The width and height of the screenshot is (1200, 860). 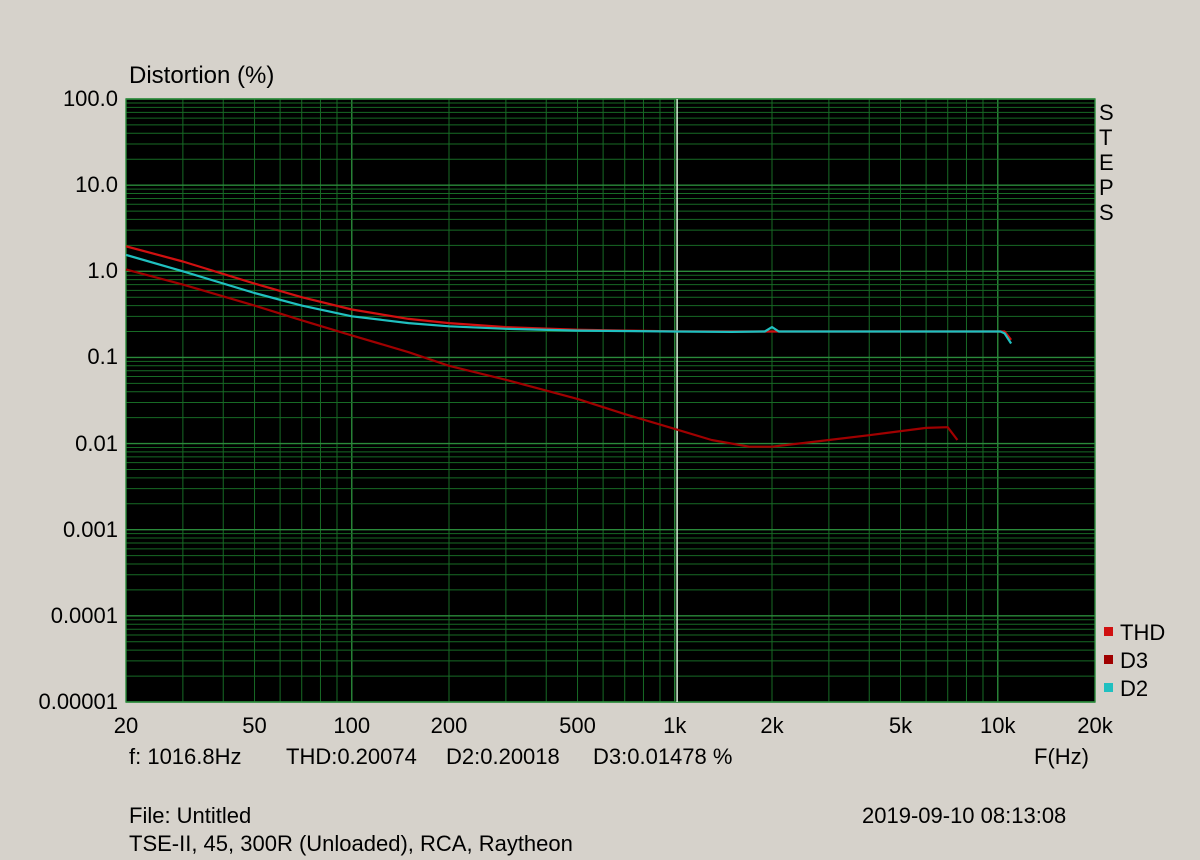 I want to click on y-tick-label: 100.0, so click(x=90, y=98).